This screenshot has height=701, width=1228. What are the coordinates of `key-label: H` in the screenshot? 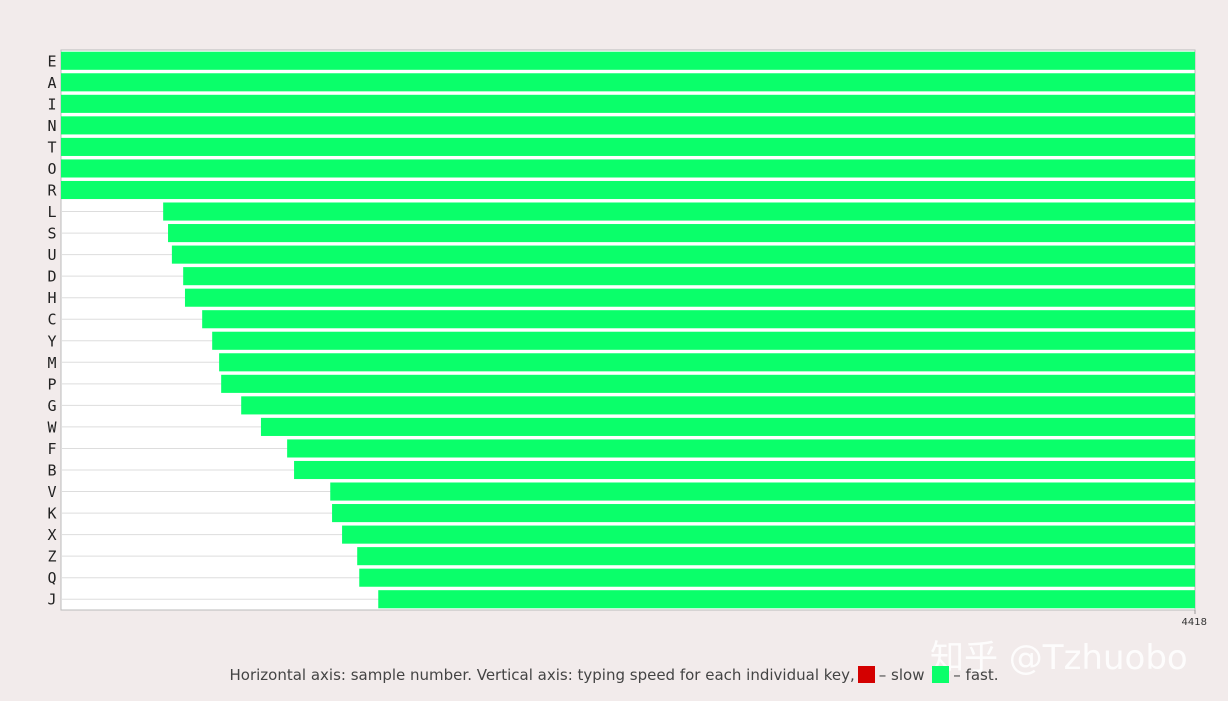 It's located at (51, 298).